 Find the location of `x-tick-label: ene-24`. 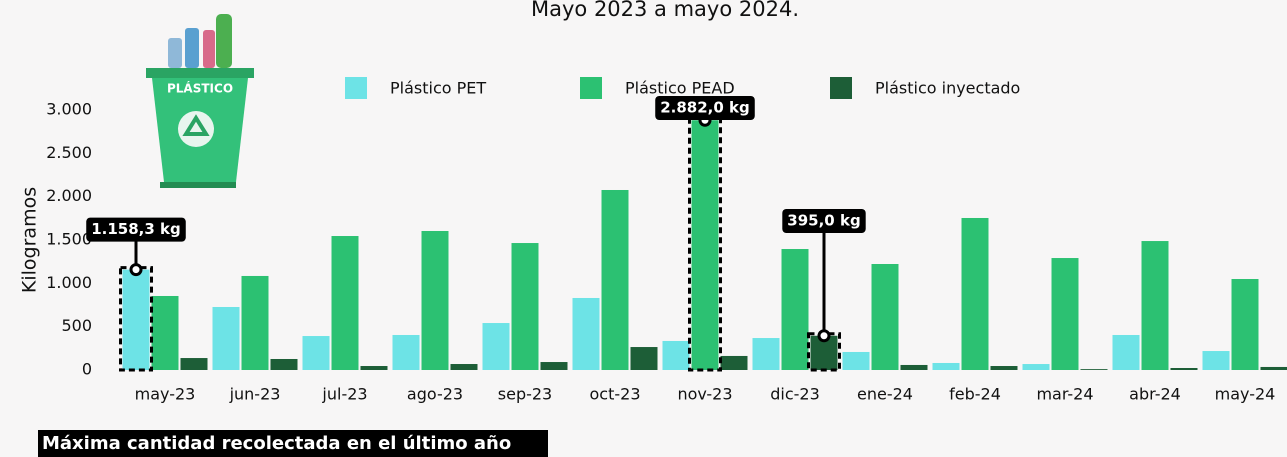

x-tick-label: ene-24 is located at coordinates (885, 394).